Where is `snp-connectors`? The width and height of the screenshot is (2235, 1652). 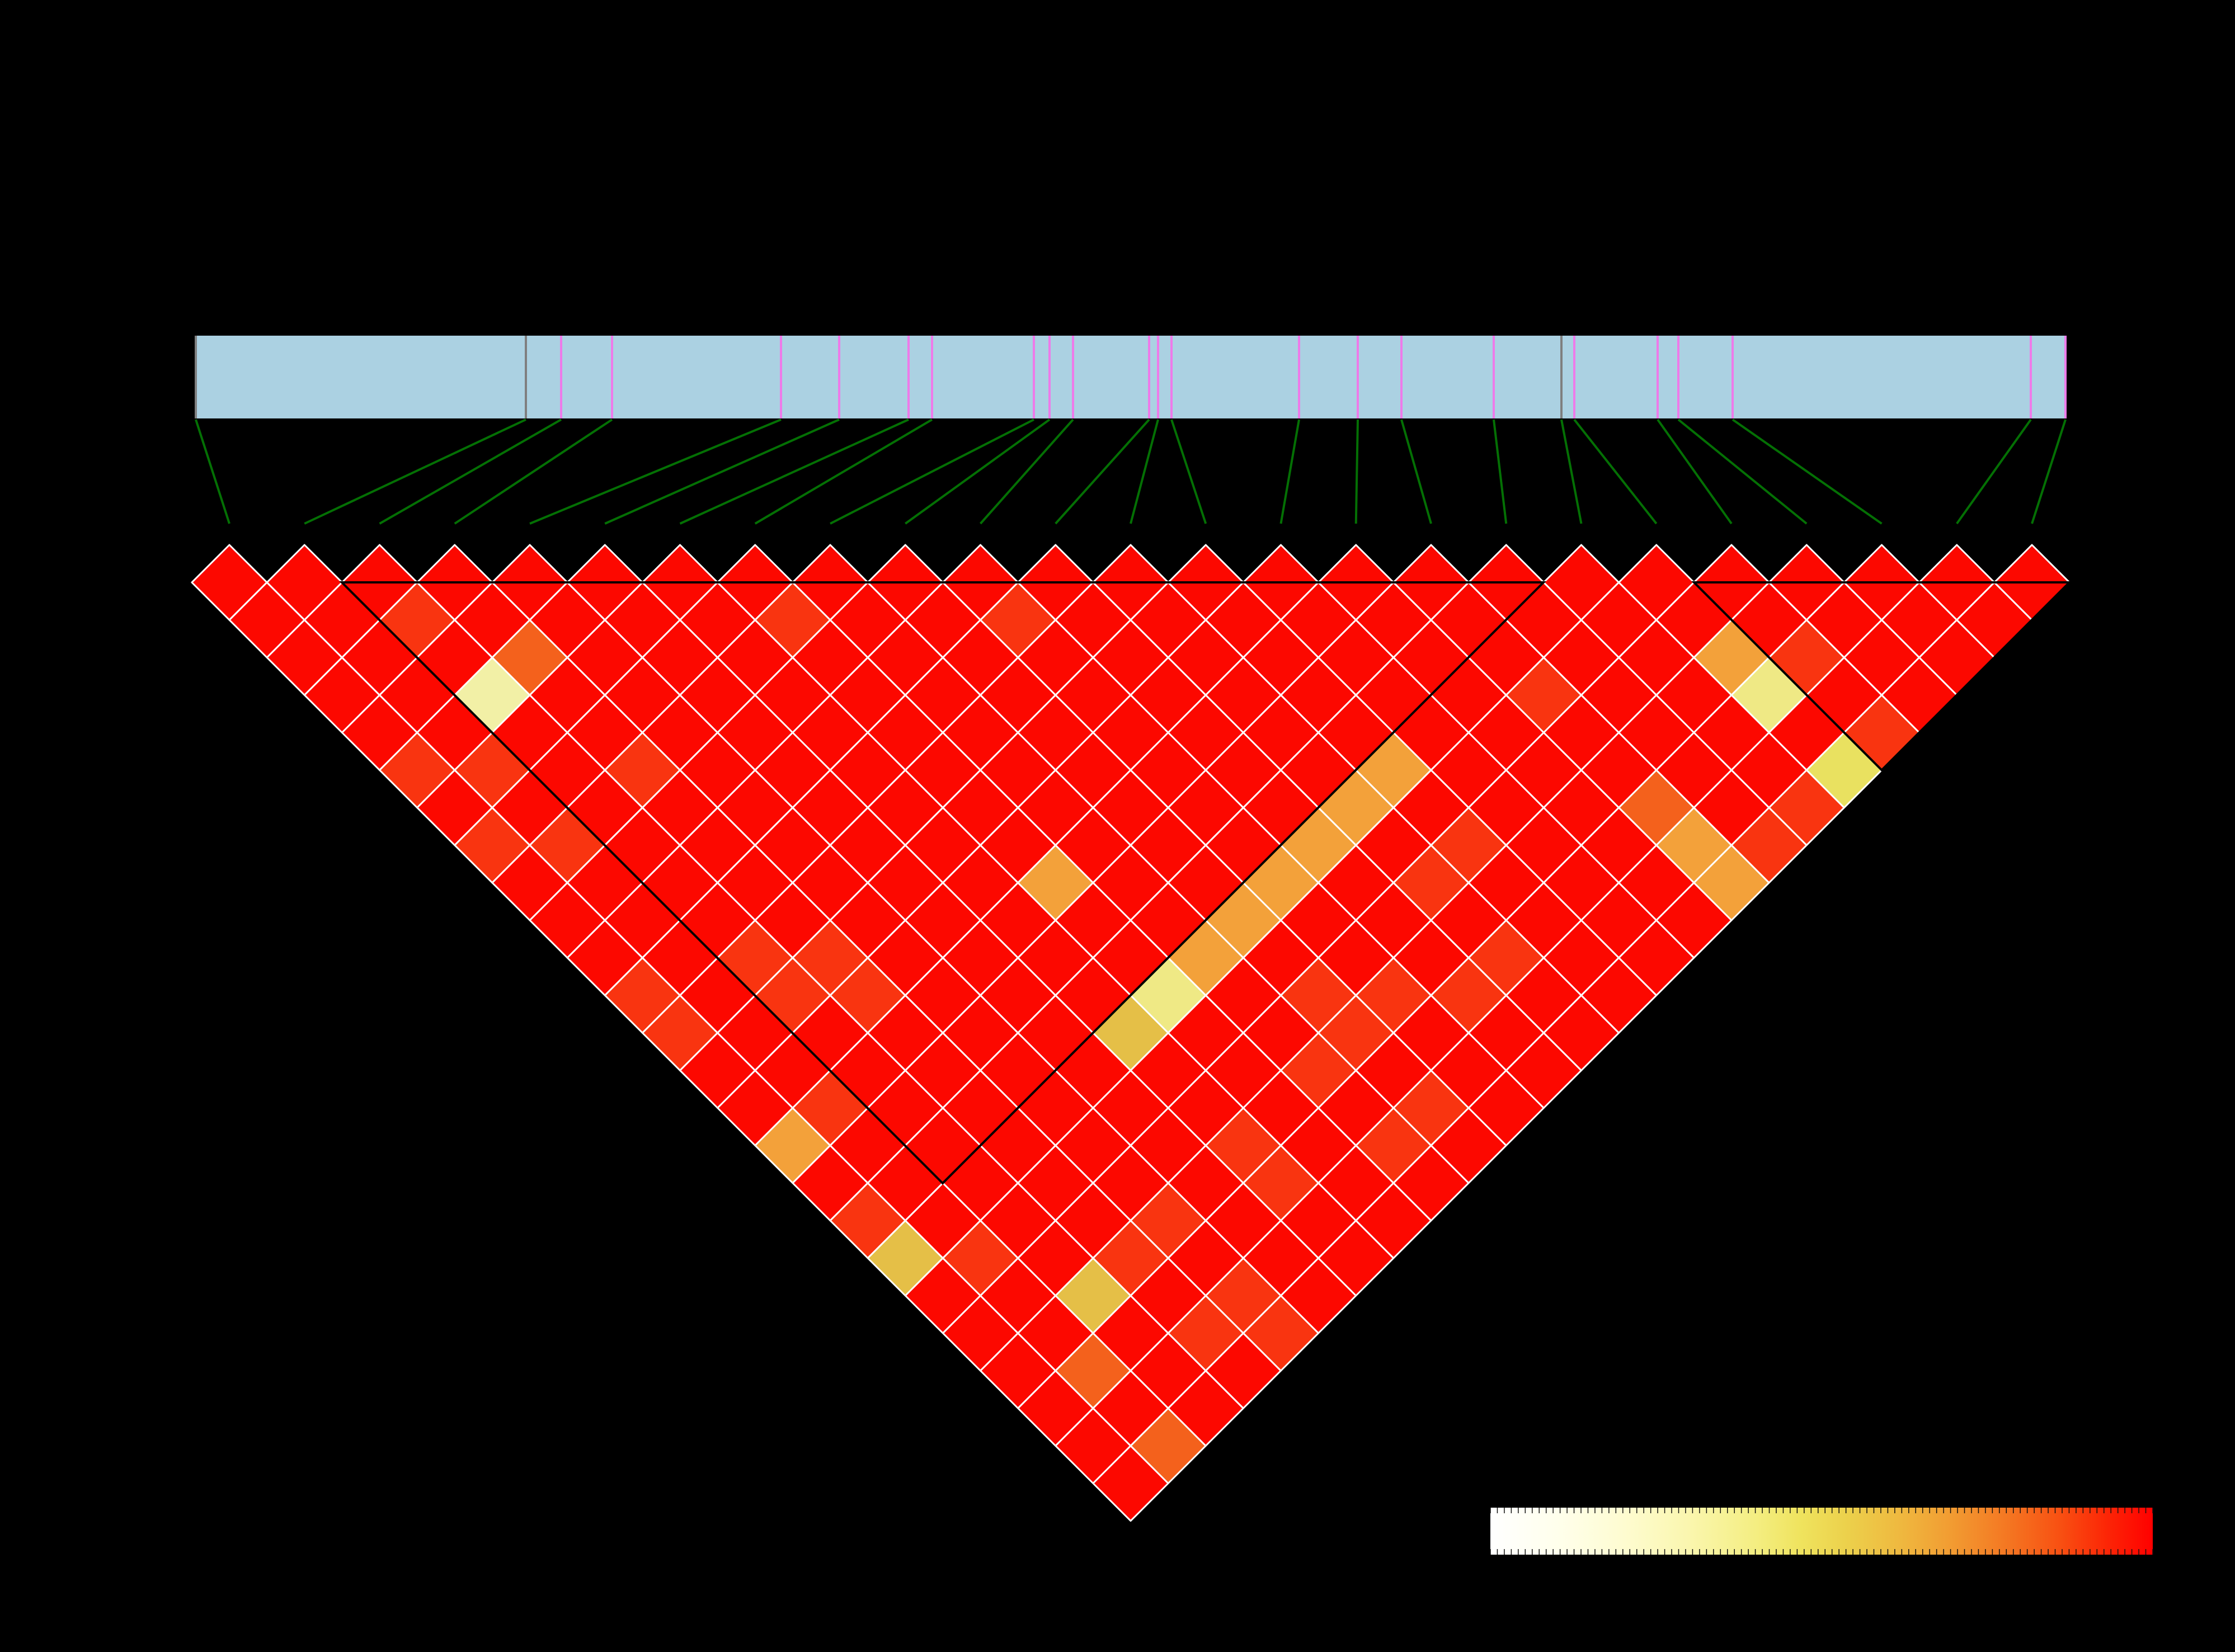 snp-connectors is located at coordinates (1131, 471).